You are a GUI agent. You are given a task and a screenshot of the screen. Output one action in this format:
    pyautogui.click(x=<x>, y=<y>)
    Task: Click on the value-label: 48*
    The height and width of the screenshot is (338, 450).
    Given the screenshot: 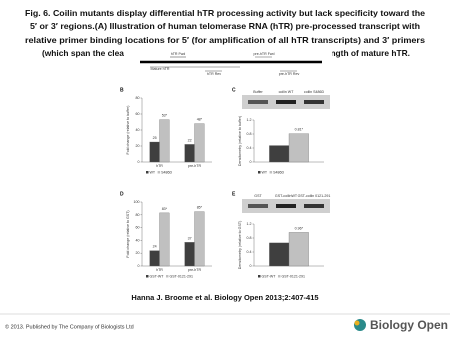 What is the action you would take?
    pyautogui.click(x=200, y=120)
    